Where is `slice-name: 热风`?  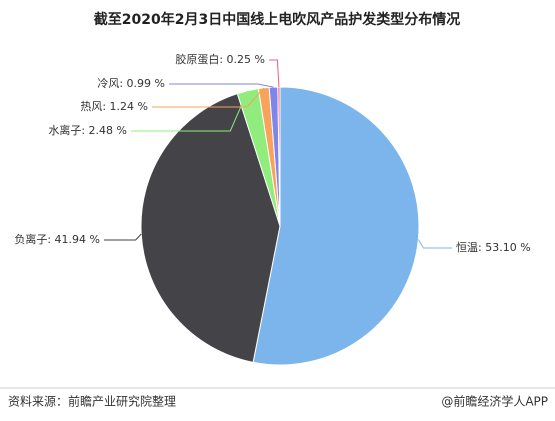 slice-name: 热风 is located at coordinates (91, 106).